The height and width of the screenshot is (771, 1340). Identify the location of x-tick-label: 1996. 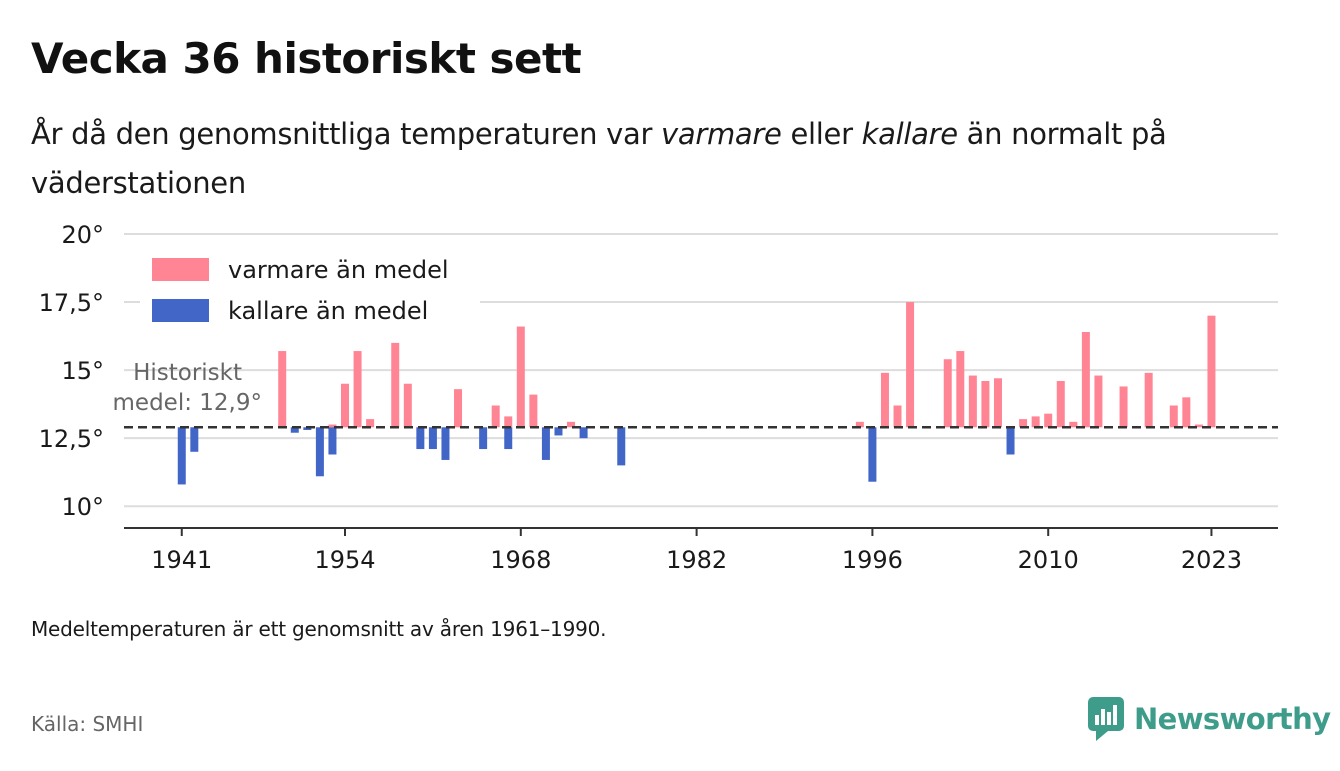
(872, 560).